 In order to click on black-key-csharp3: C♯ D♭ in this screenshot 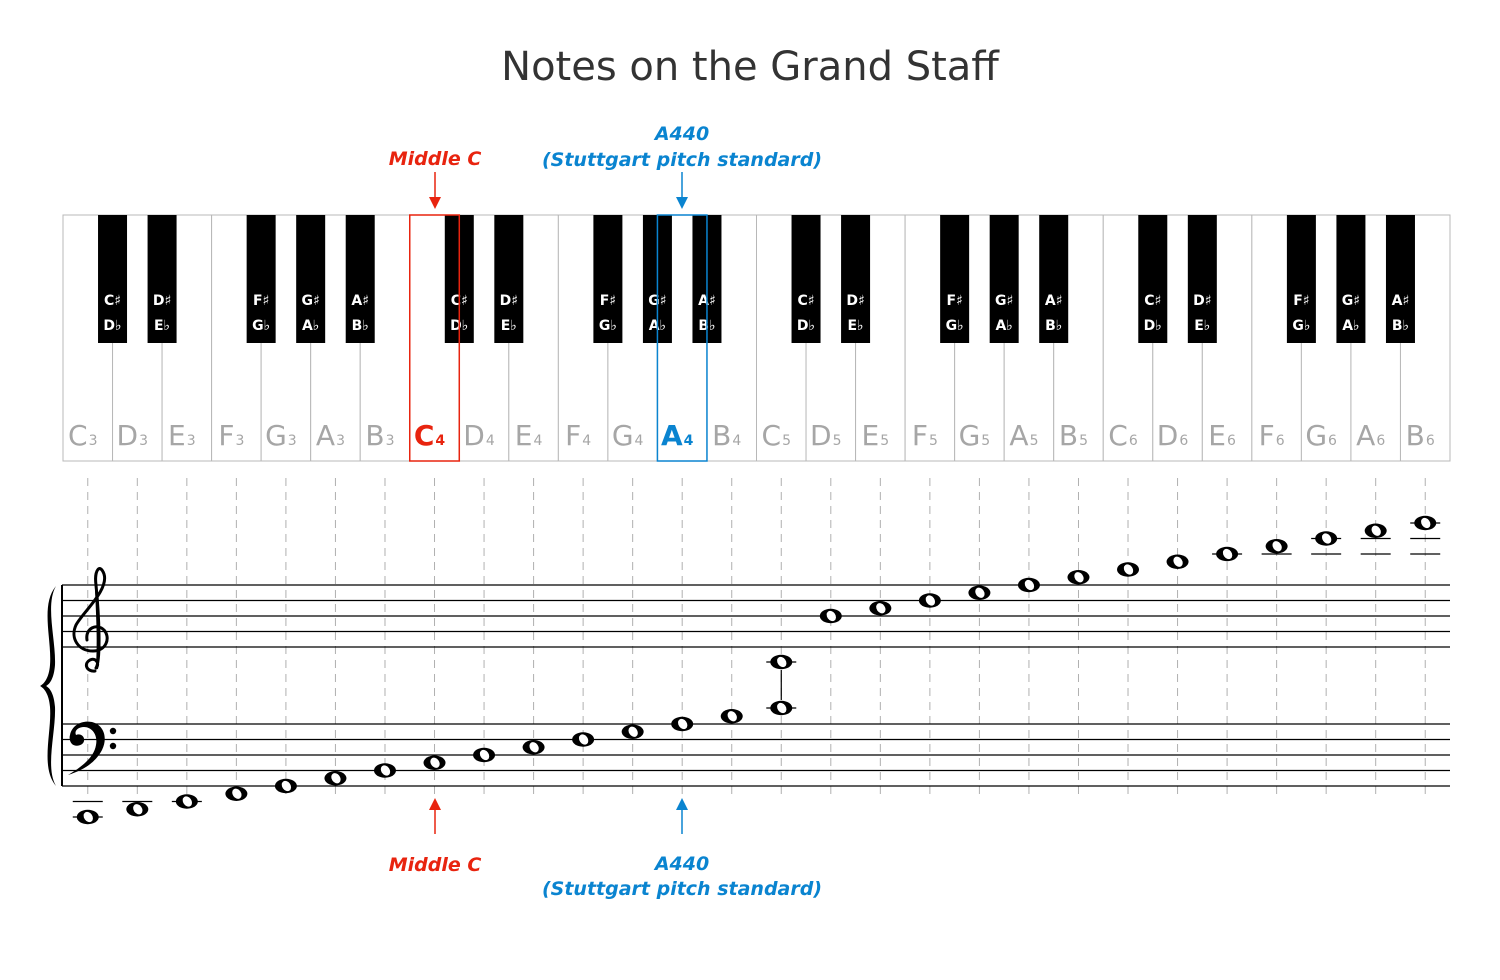, I will do `click(113, 279)`.